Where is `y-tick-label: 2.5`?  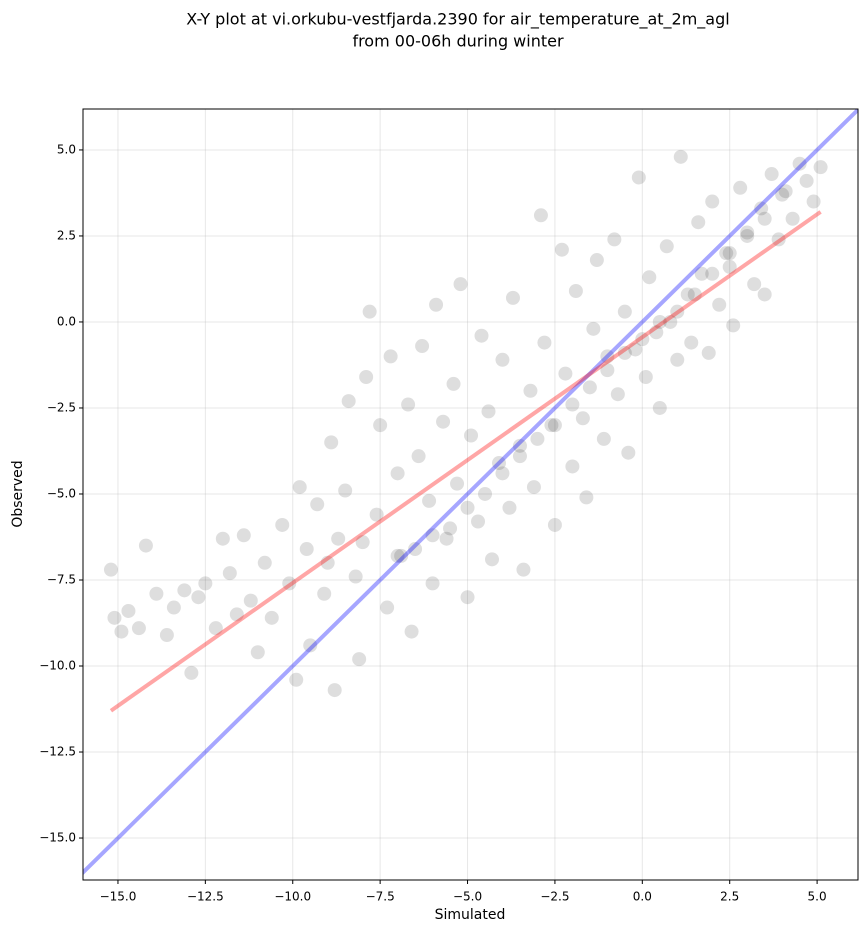 y-tick-label: 2.5 is located at coordinates (66, 235).